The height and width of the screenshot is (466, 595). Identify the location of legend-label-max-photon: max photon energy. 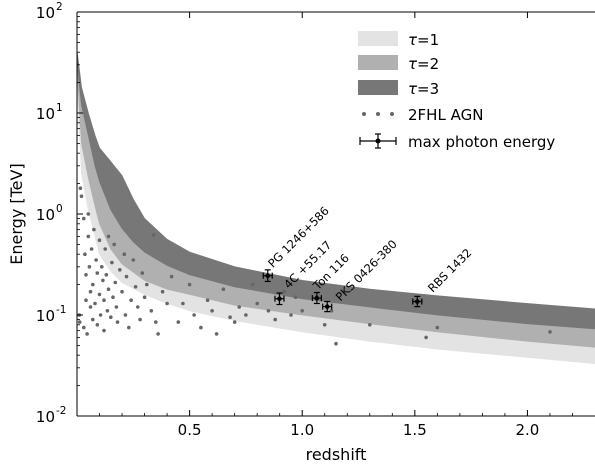
(481, 142).